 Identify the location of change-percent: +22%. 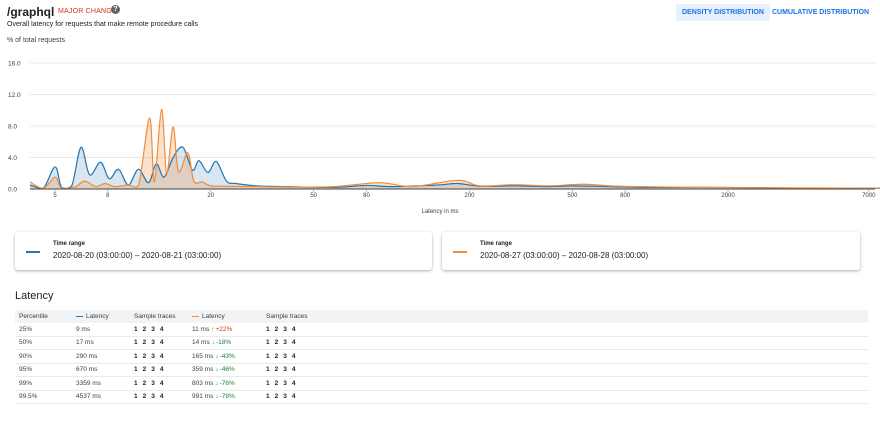
(224, 329).